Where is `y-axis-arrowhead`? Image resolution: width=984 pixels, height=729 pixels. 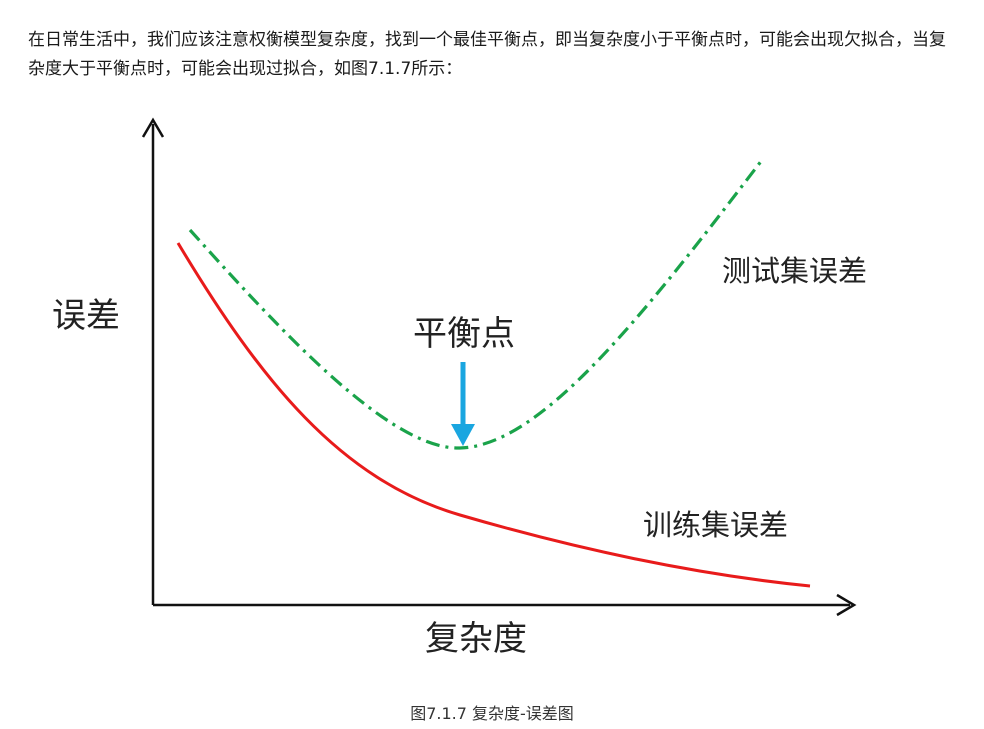 y-axis-arrowhead is located at coordinates (153, 127).